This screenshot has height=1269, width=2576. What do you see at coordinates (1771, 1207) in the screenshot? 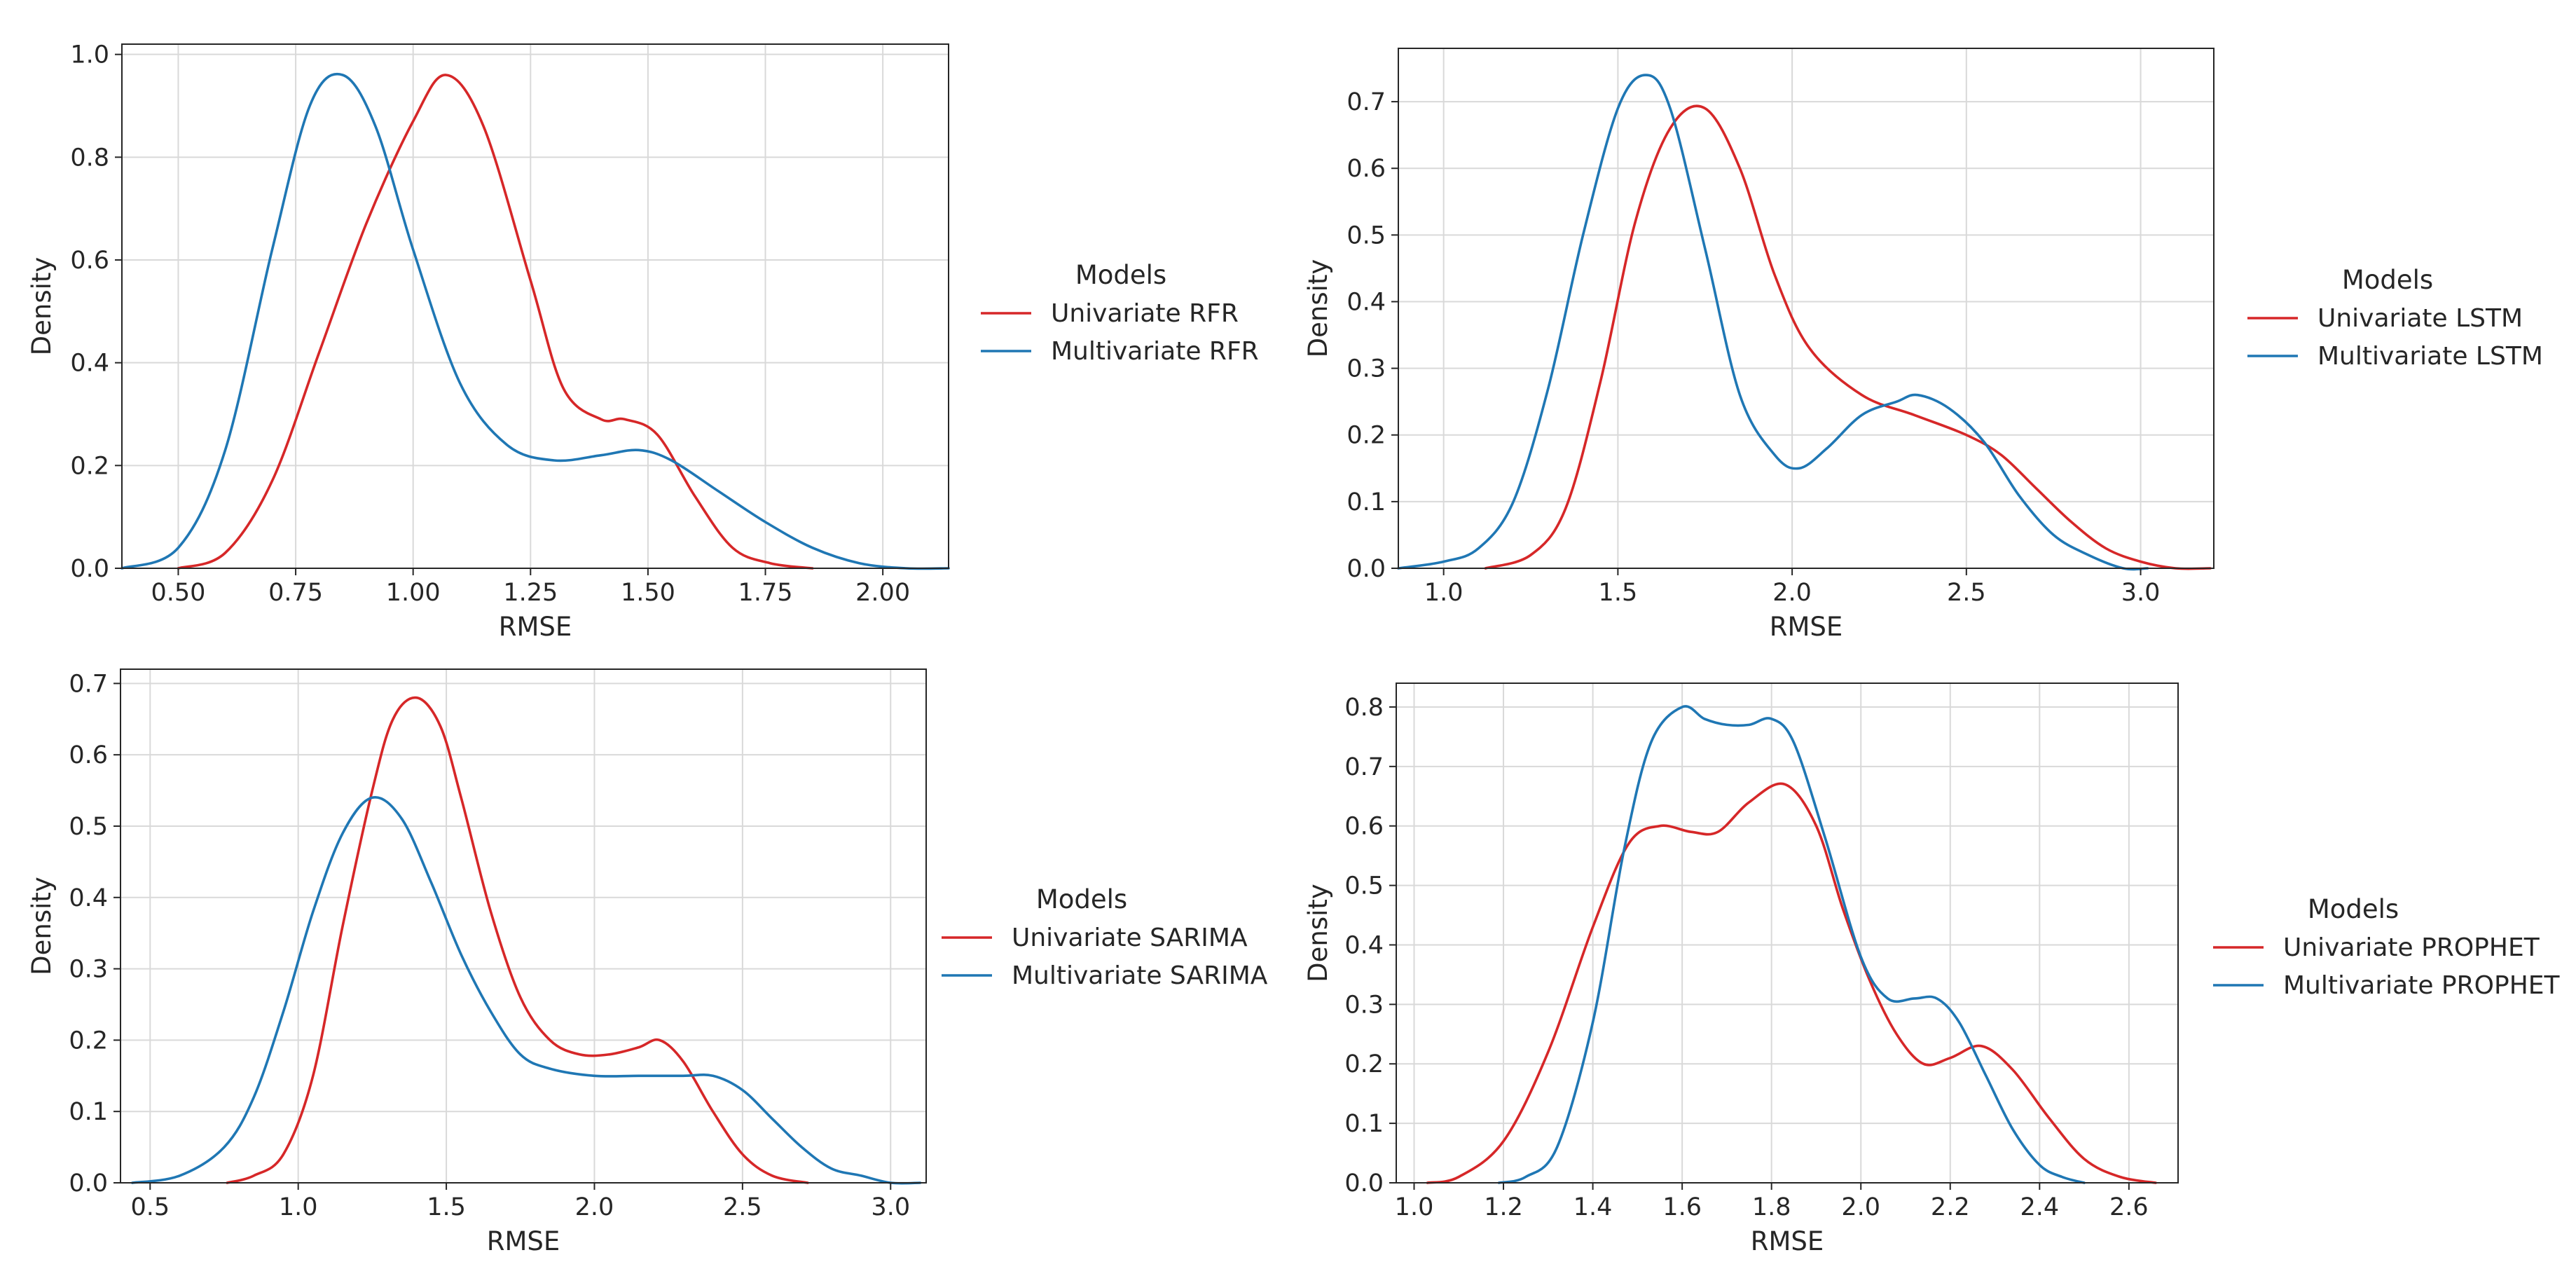
I see `x-tick-label: 1.8` at bounding box center [1771, 1207].